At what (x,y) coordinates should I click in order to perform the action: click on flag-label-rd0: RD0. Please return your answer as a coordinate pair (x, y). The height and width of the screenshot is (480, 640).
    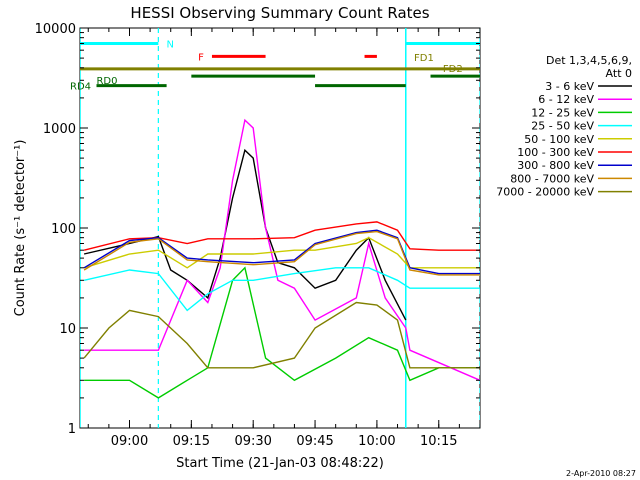
    Looking at the image, I should click on (106, 81).